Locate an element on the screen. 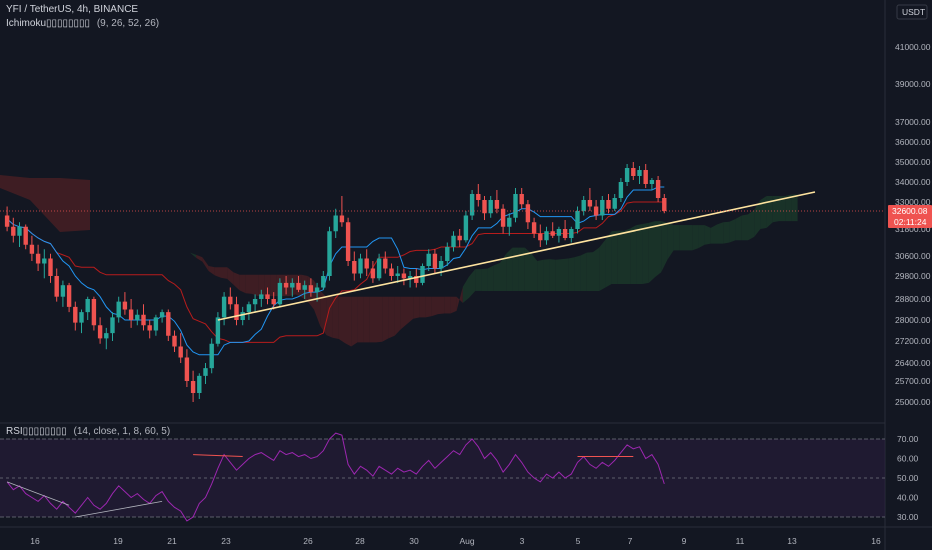 This screenshot has width=932, height=550. rsi-legend: RSI▯▯▯▯▯▯▯▯ (14, close, 1, 8, 60, 5) is located at coordinates (88, 431).